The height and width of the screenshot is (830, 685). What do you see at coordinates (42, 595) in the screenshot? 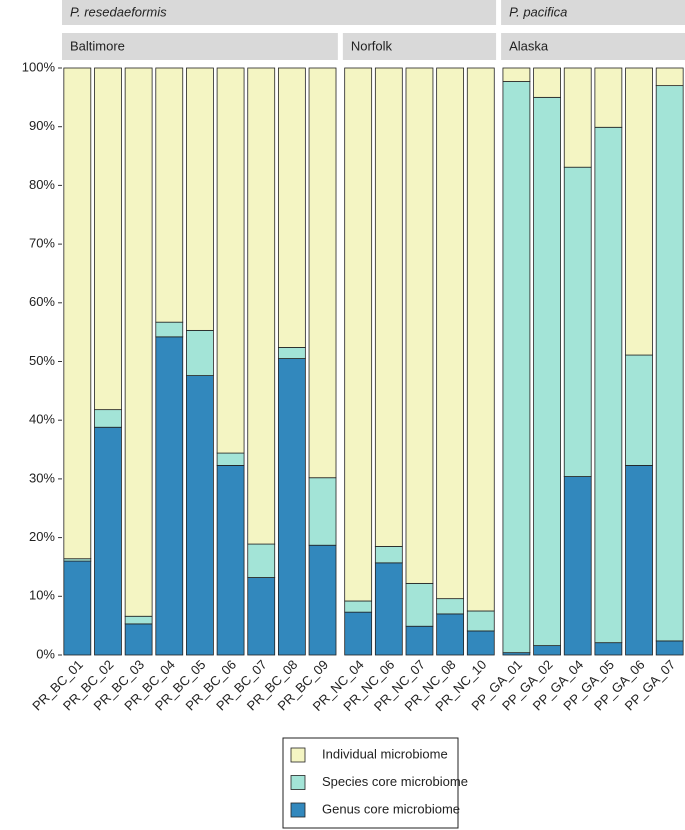
I see `y-tick-label: 10%` at bounding box center [42, 595].